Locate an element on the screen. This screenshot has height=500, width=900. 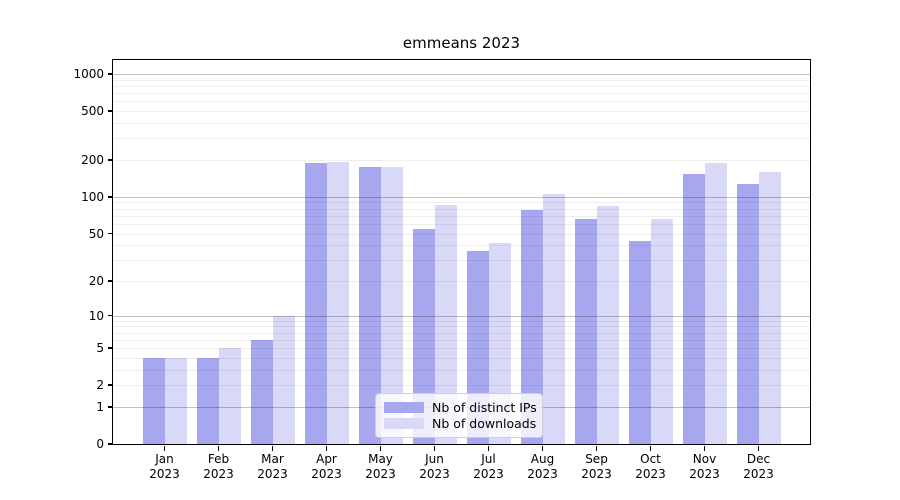
x-tick-label-jan: Jan 2023 is located at coordinates (165, 467).